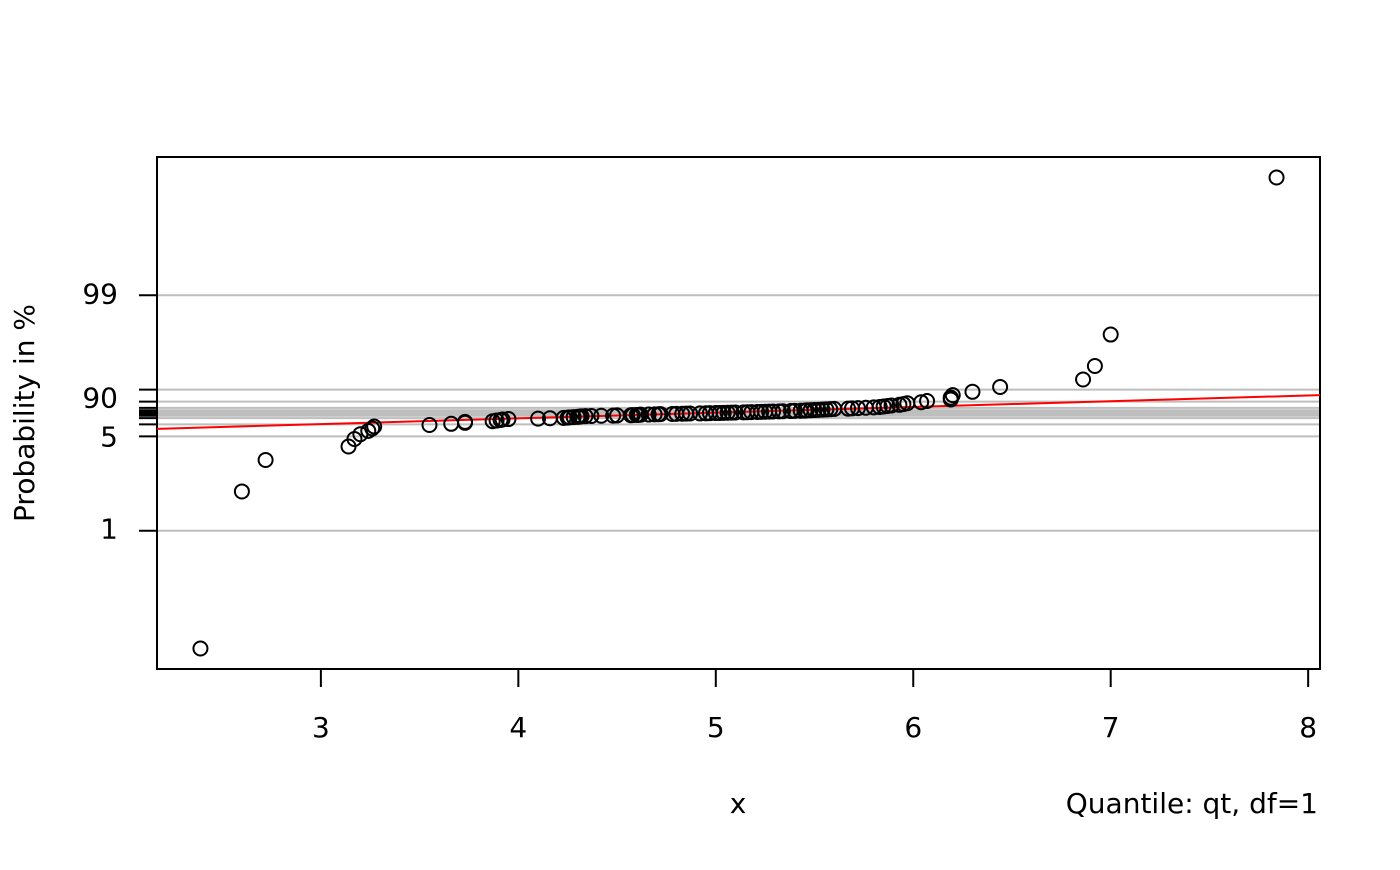  Describe the element at coordinates (100, 398) in the screenshot. I see `y-tick-label: 90` at that location.